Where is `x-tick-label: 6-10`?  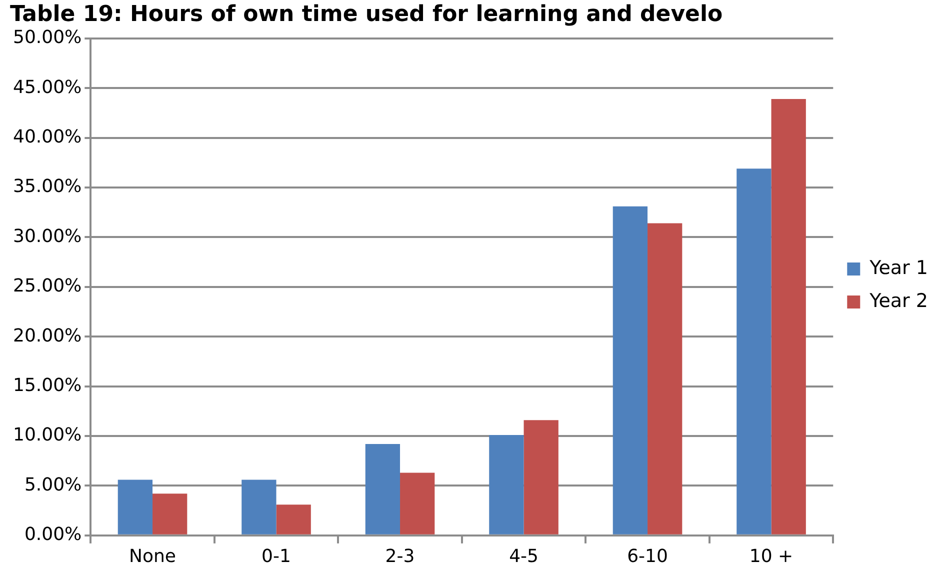
x-tick-label: 6-10 is located at coordinates (647, 556).